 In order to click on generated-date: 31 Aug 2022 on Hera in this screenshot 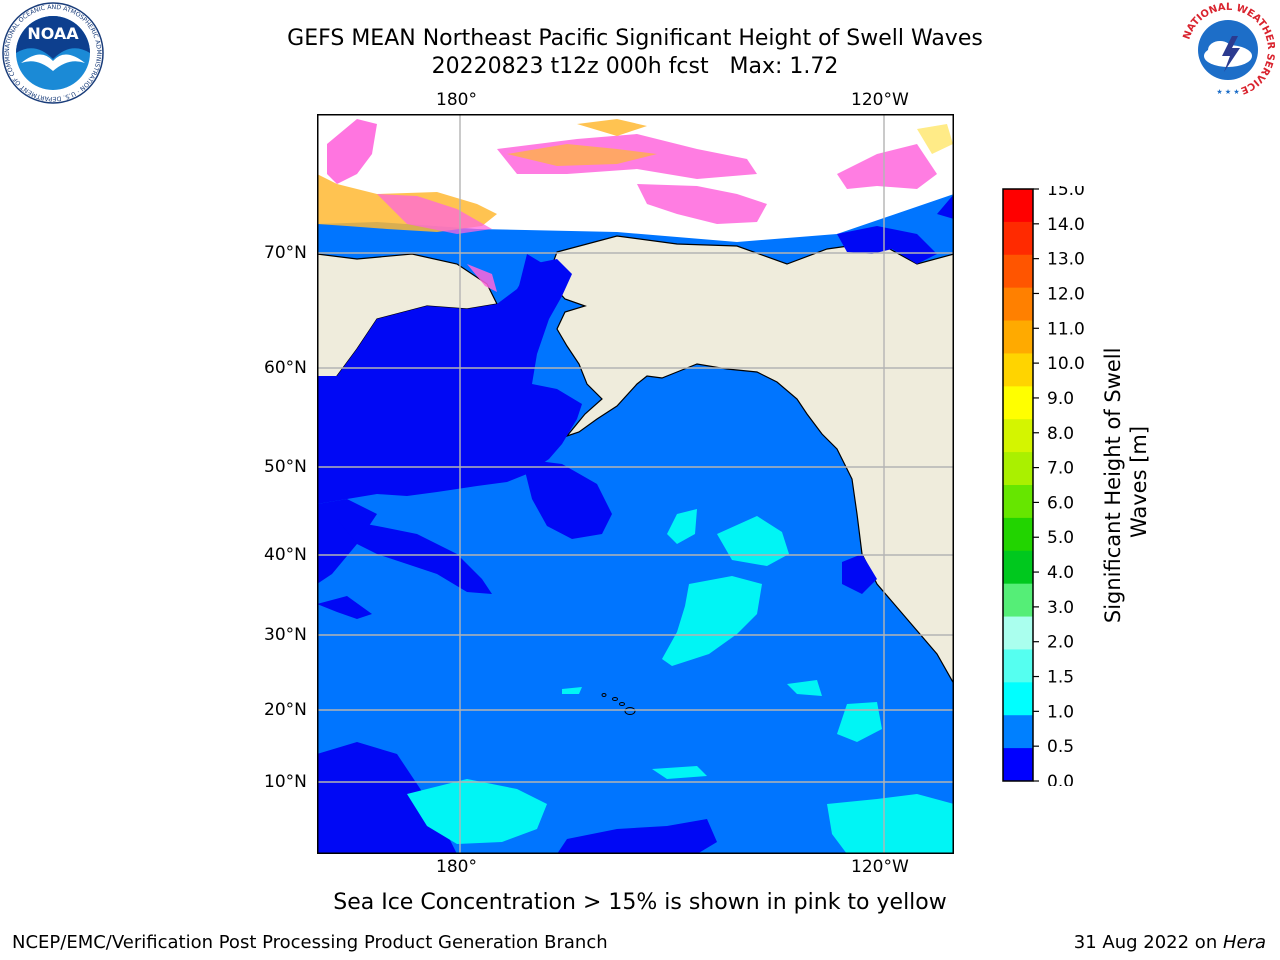, I will do `click(1170, 942)`.